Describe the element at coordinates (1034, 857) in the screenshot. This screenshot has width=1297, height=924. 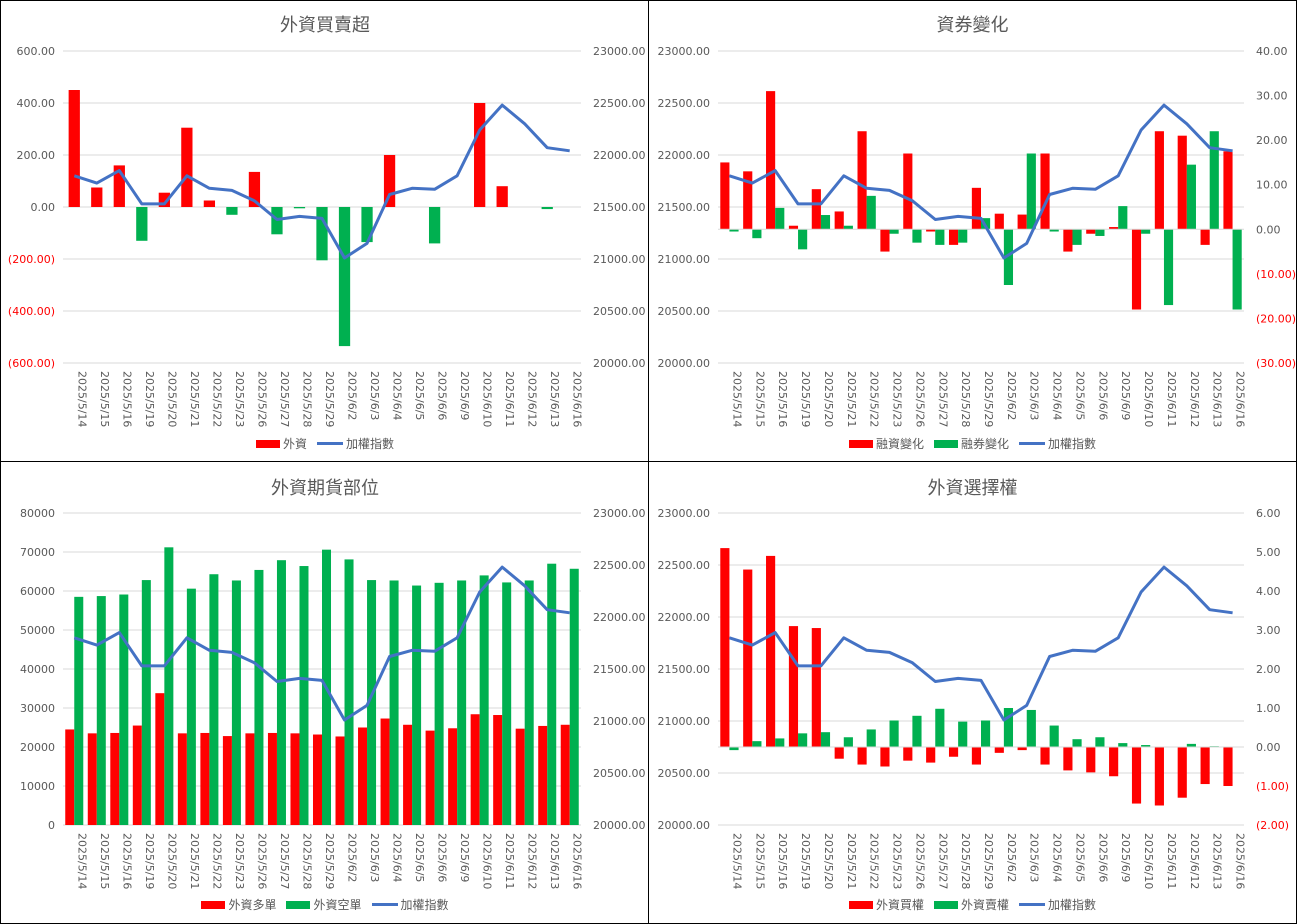
I see `x-tick-label: 2025/6/3` at that location.